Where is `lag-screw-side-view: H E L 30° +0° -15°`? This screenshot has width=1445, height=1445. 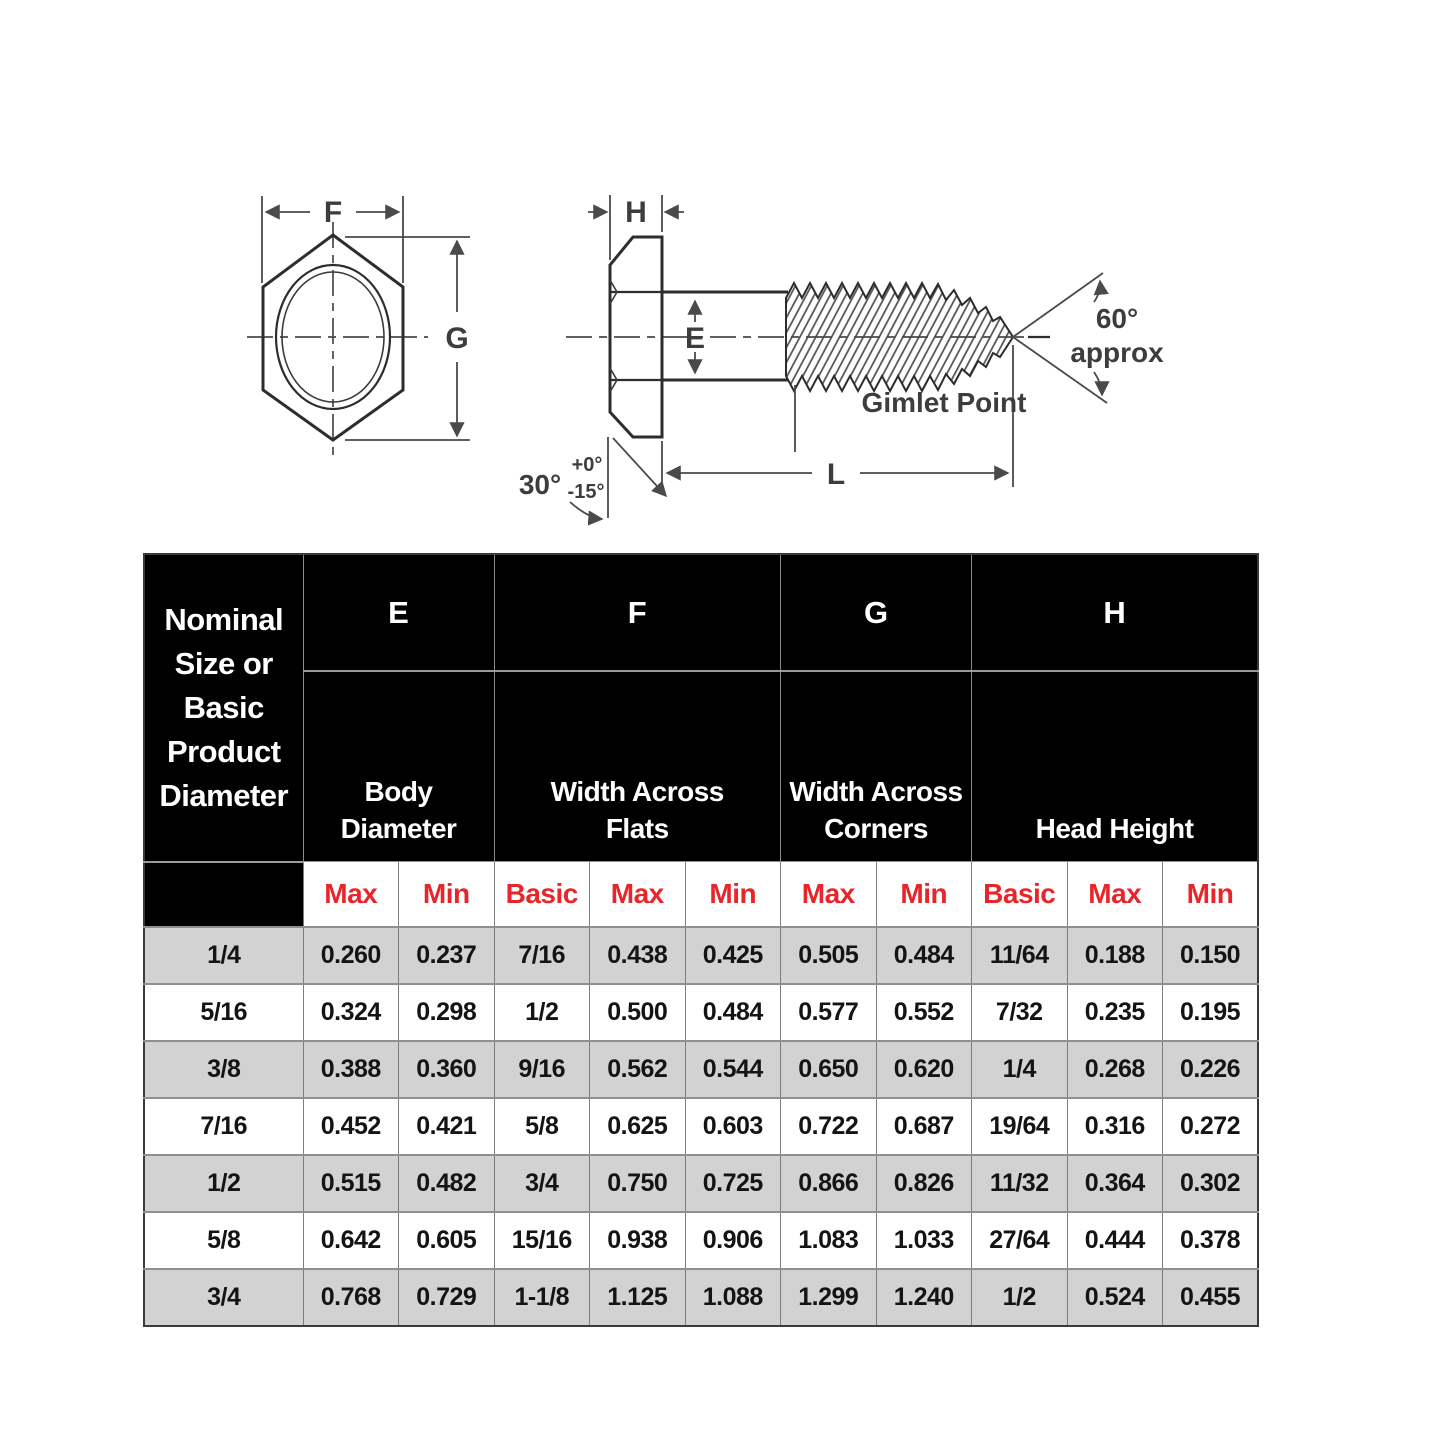
lag-screw-side-view: H E L 30° +0° -15° is located at coordinates (841, 360).